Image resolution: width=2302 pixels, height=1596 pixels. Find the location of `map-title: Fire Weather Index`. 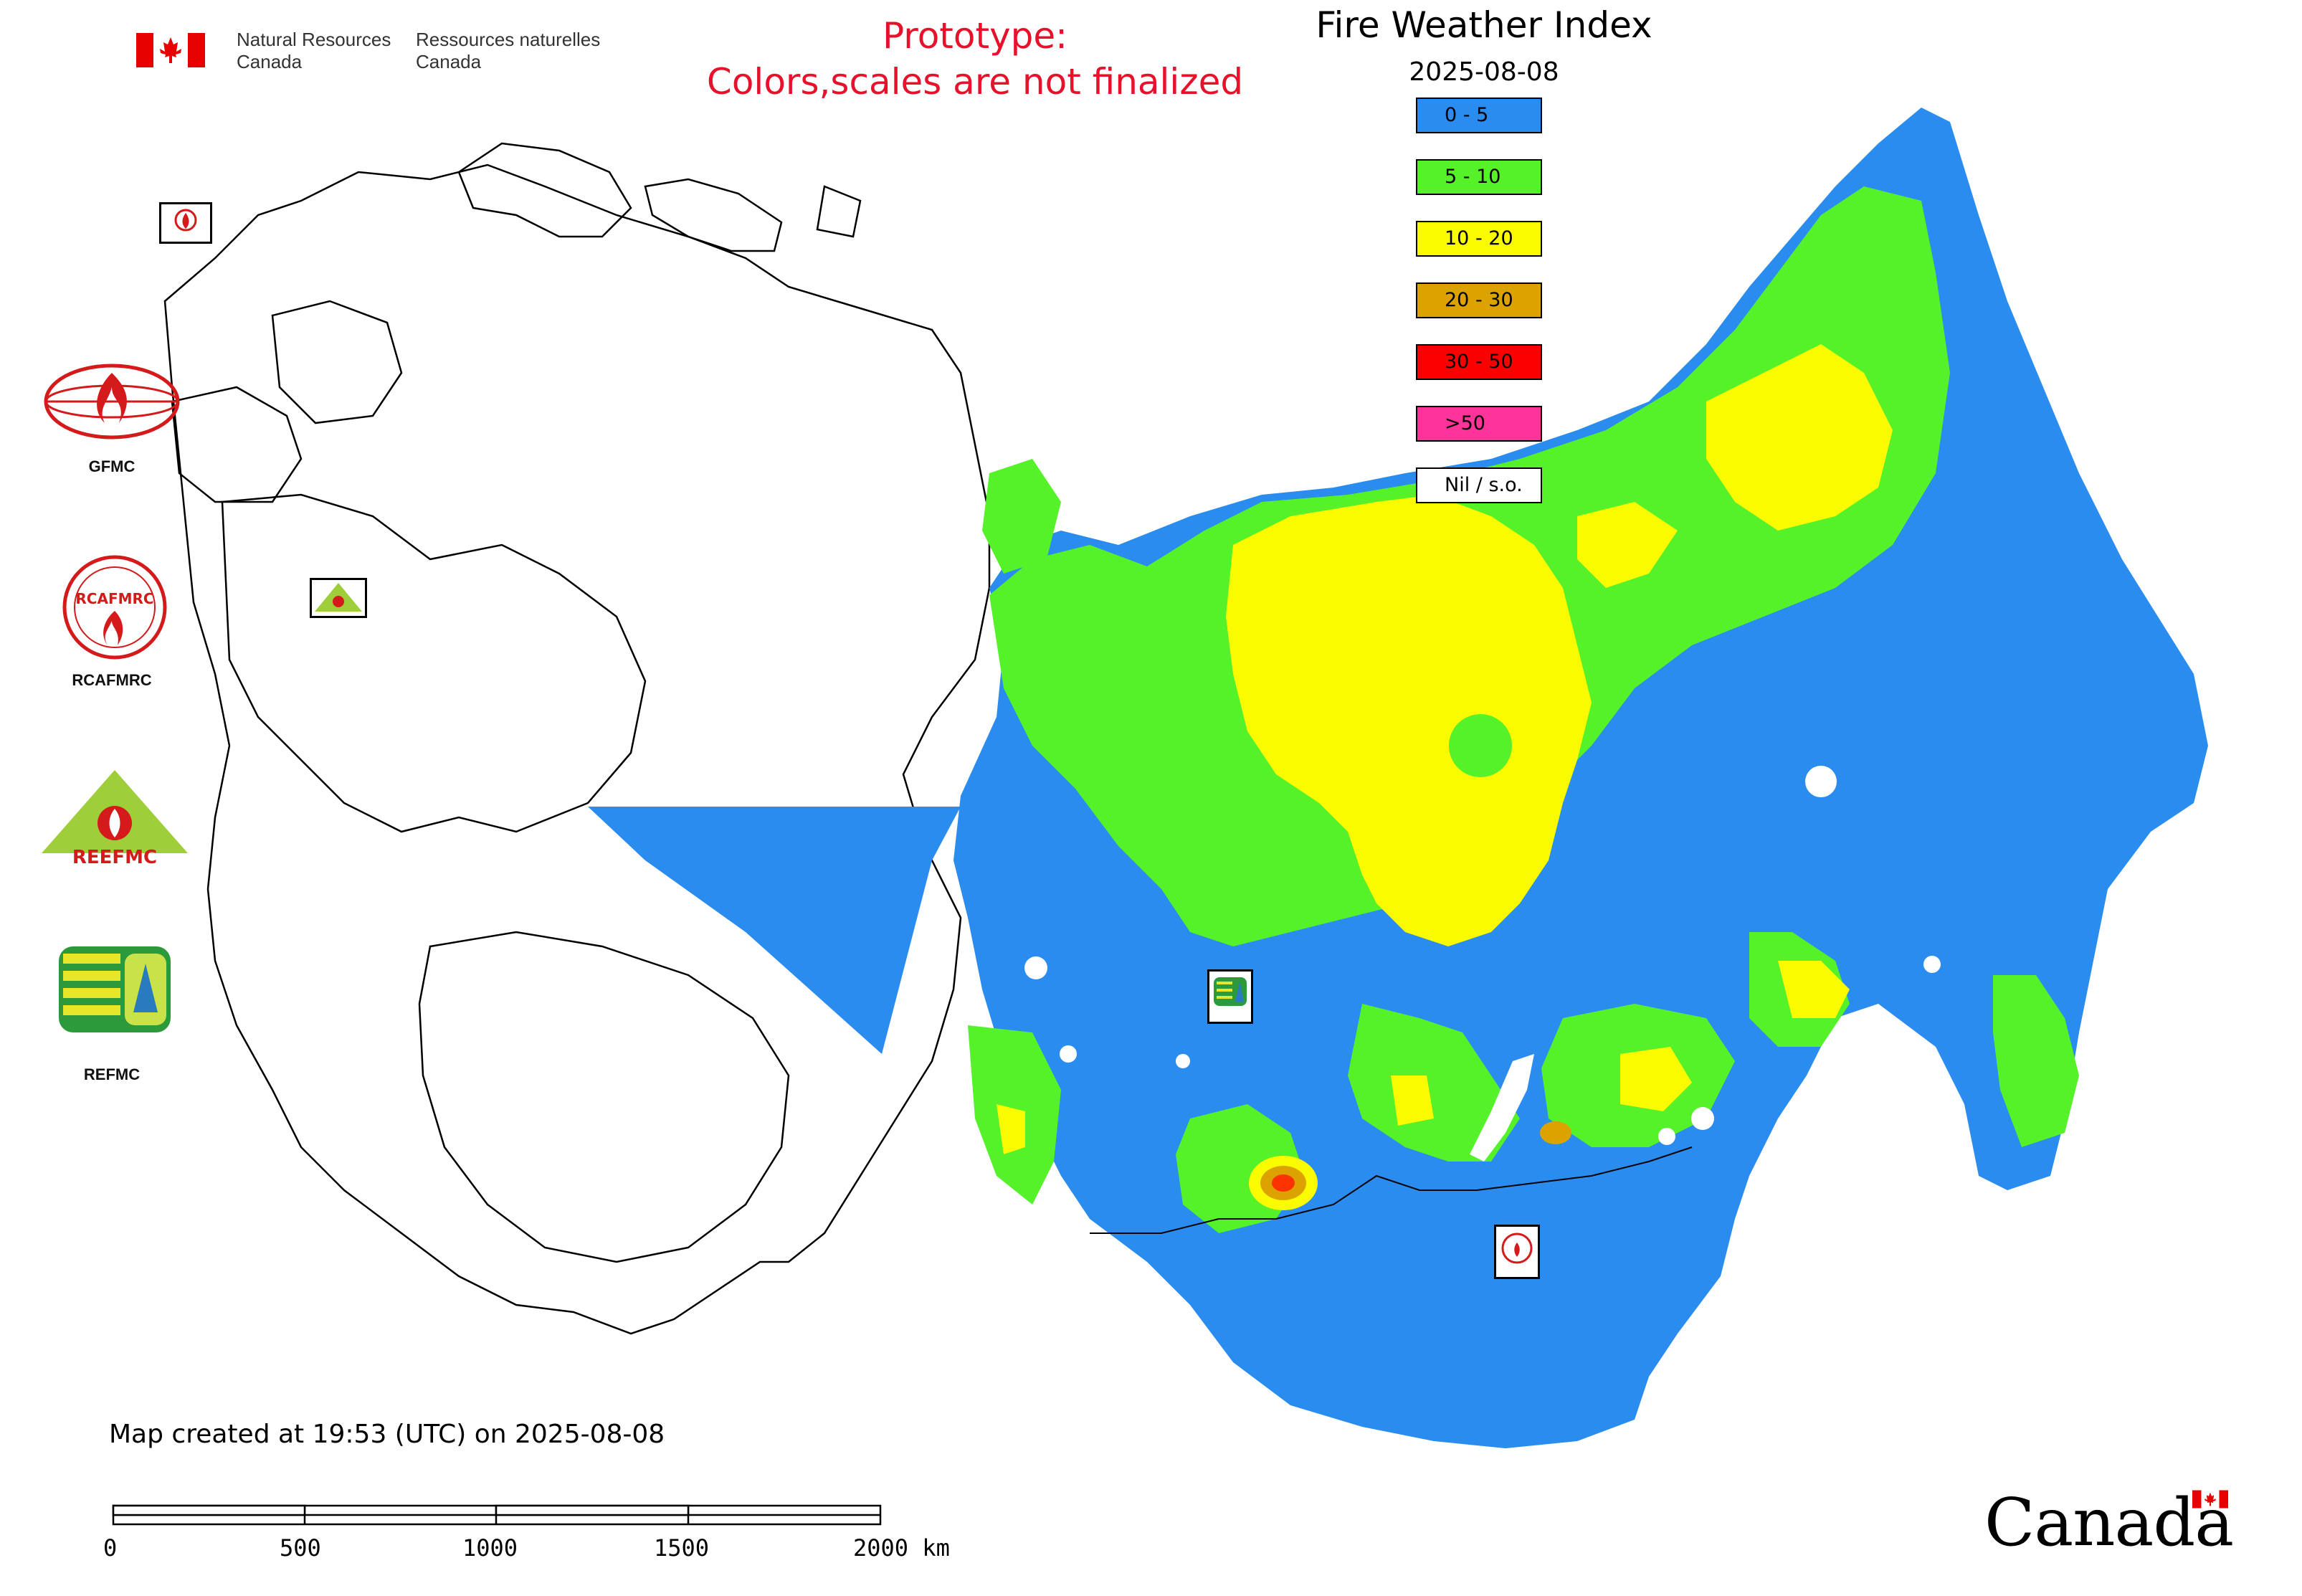

map-title: Fire Weather Index is located at coordinates (1484, 25).